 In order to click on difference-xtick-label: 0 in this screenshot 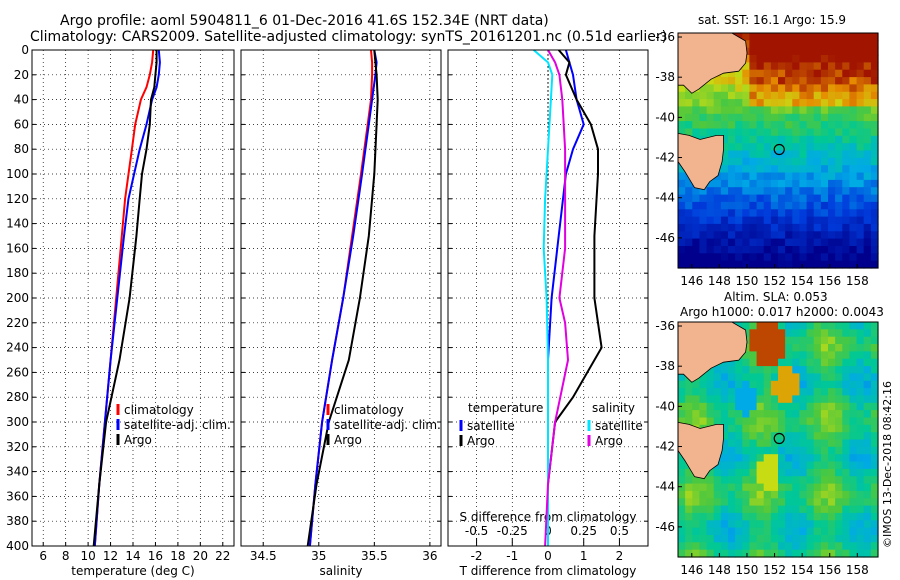, I will do `click(548, 556)`.